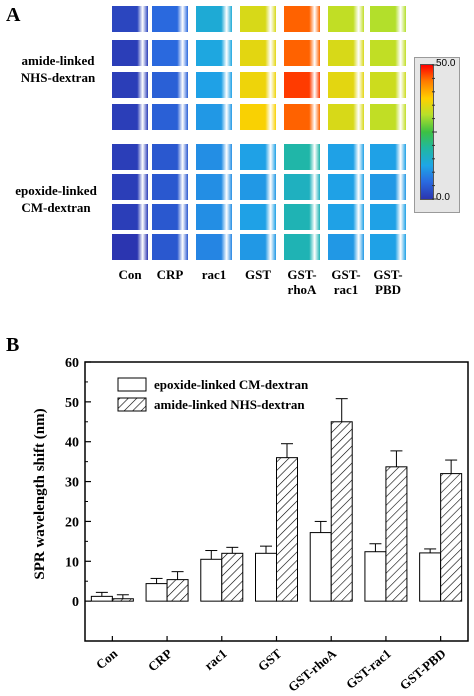 The image size is (474, 696). Describe the element at coordinates (56, 190) in the screenshot. I see `row-group-line: epoxide-linked` at that location.